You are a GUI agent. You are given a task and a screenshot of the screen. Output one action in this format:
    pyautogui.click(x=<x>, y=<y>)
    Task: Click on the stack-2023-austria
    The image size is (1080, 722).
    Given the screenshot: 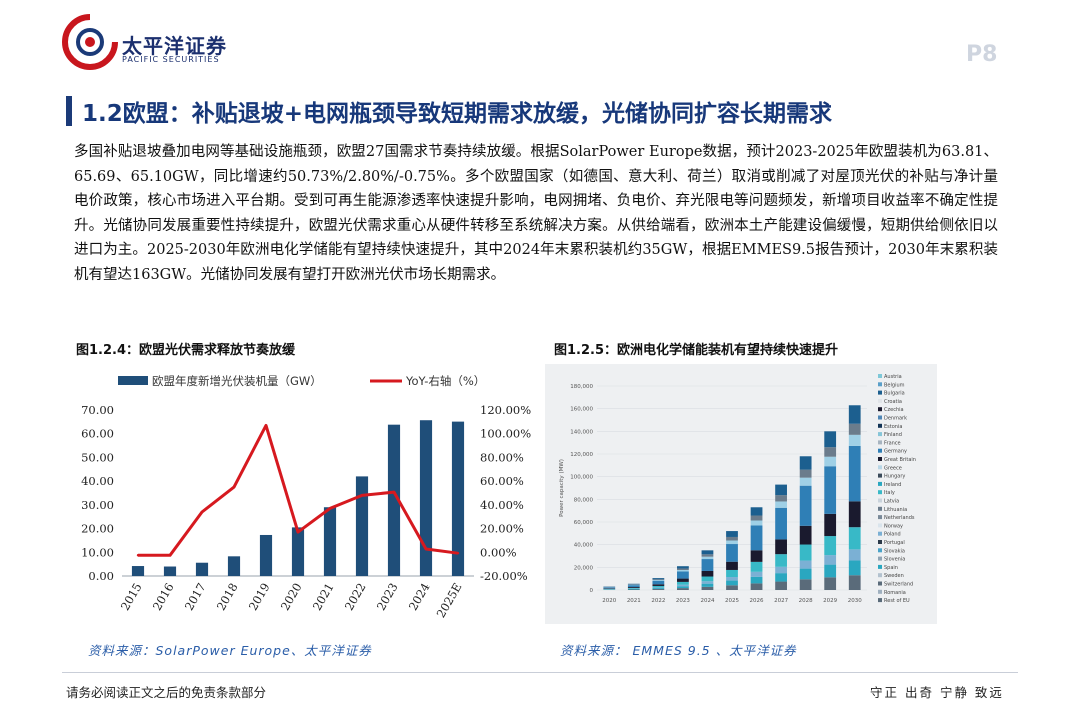 What is the action you would take?
    pyautogui.click(x=683, y=567)
    